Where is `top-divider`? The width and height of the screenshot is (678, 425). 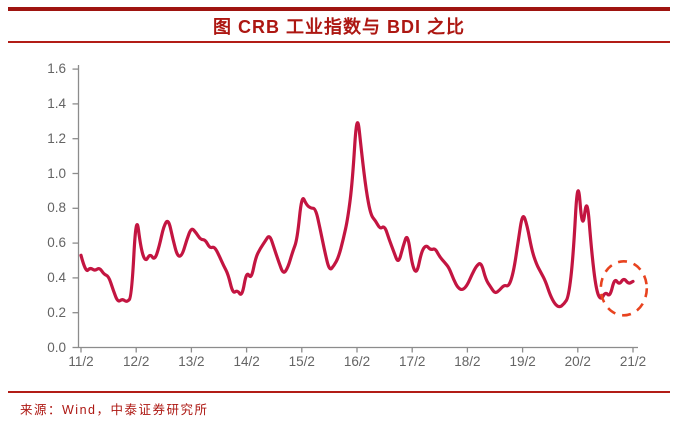
top-divider is located at coordinates (339, 9).